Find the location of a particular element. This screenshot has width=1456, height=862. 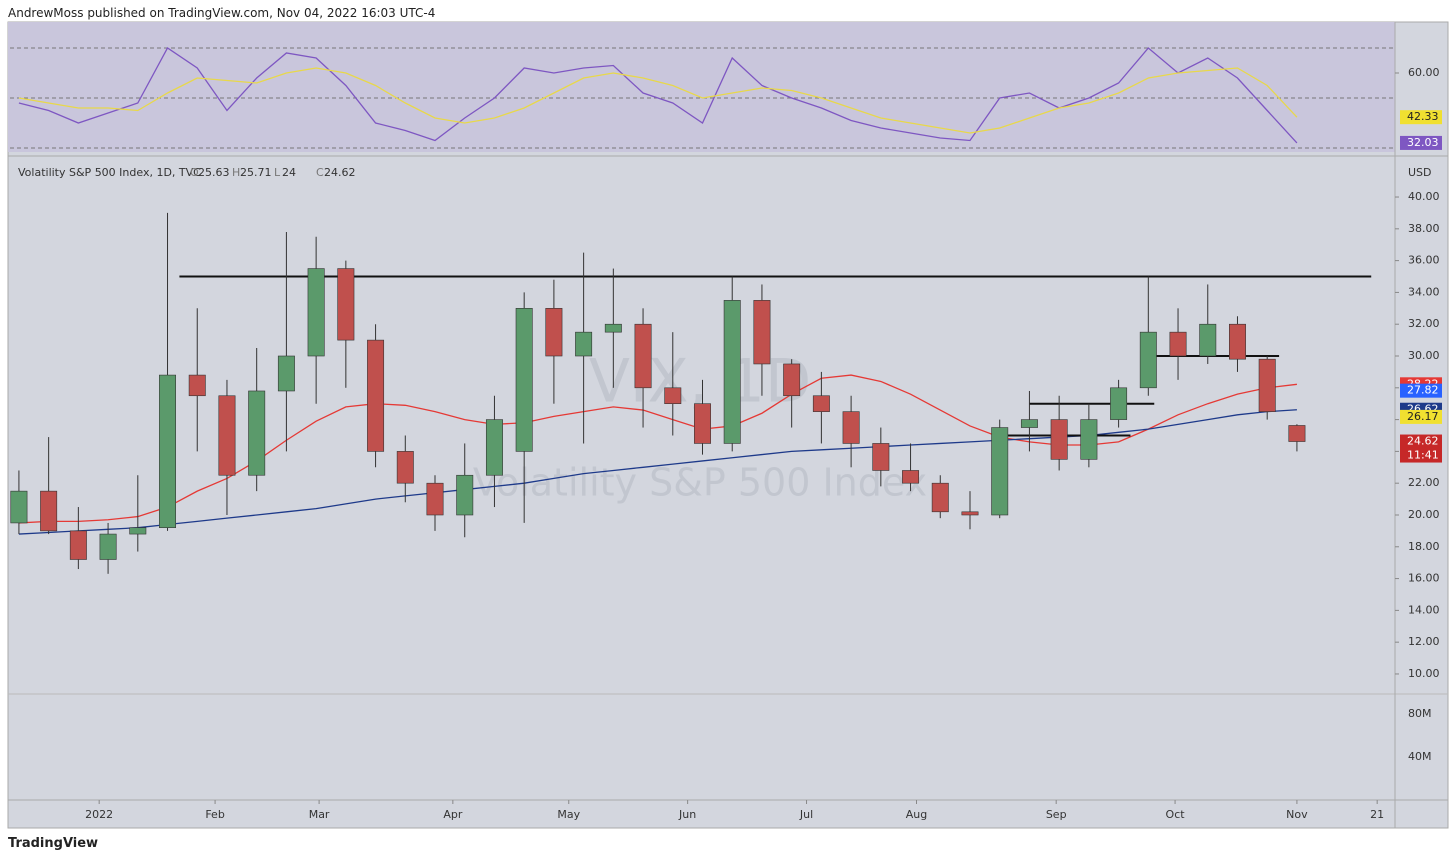

footer-brand: TradingView is located at coordinates (53, 843).